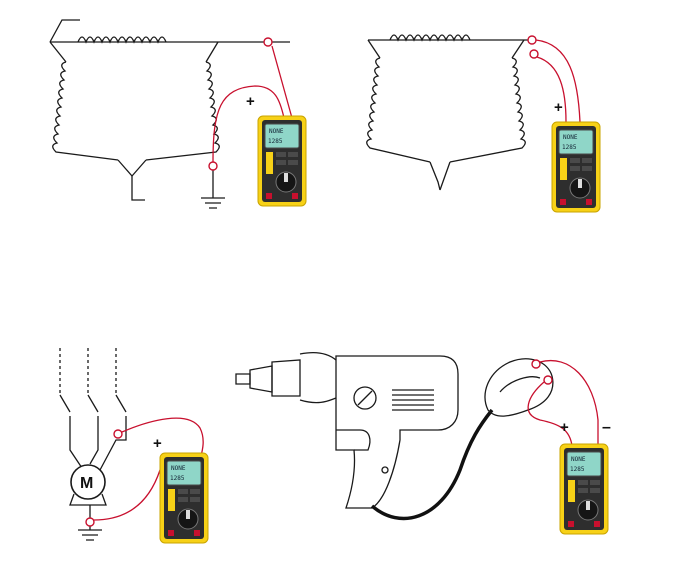 This screenshot has width=677, height=576. Describe the element at coordinates (606, 427) in the screenshot. I see `minus-sign: –` at that location.